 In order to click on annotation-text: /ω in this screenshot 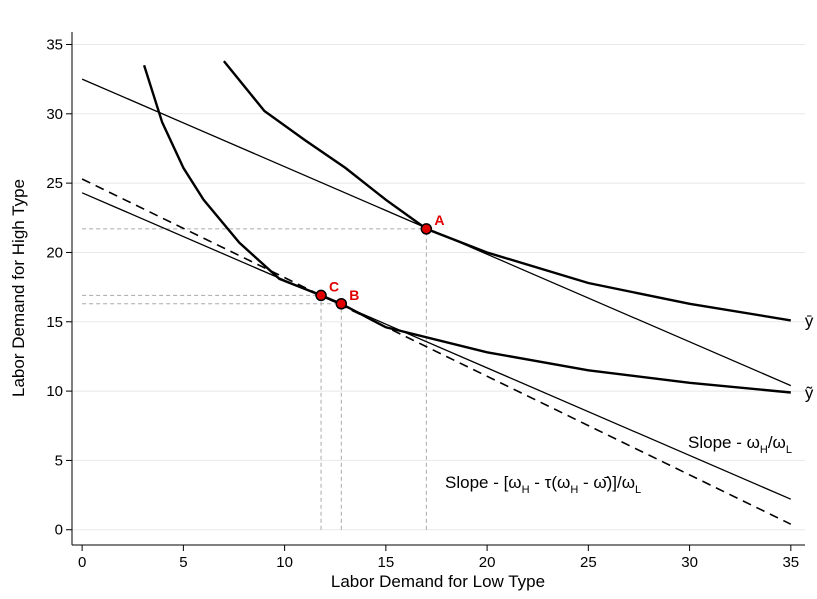, I will do `click(777, 442)`.